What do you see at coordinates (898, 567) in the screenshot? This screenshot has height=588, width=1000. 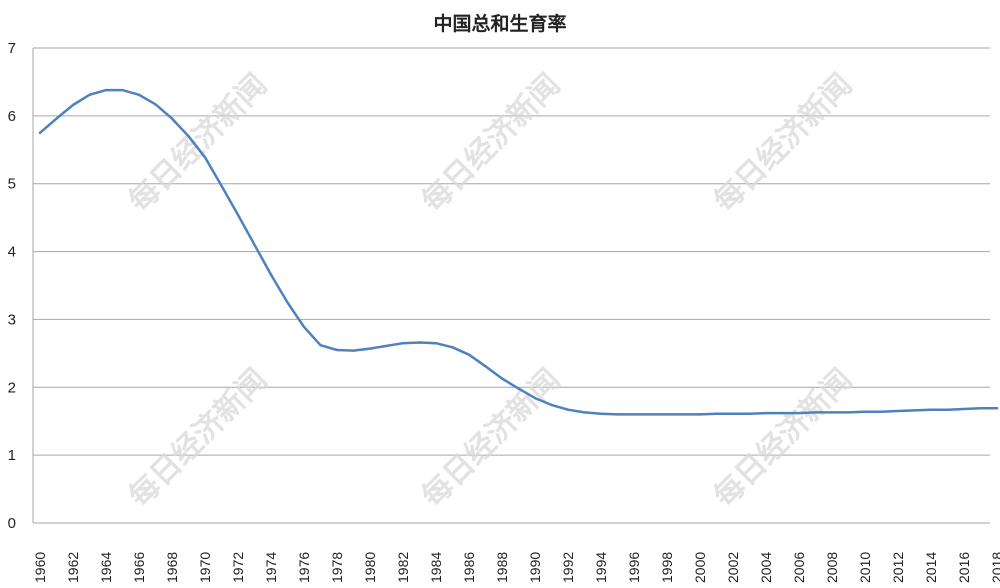 I see `x-tick-label: 2012` at bounding box center [898, 567].